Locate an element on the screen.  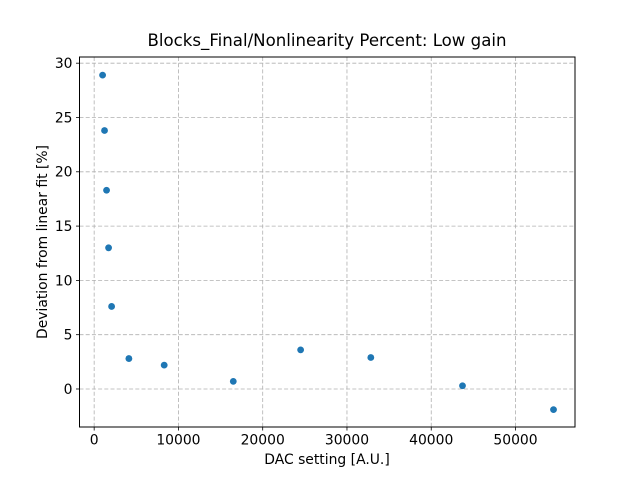
y-tick-label: 15 is located at coordinates (64, 227).